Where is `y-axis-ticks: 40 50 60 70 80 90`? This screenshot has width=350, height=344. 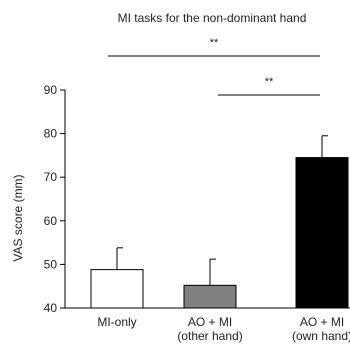
y-axis-ticks: 40 50 60 70 80 90 is located at coordinates (54, 199).